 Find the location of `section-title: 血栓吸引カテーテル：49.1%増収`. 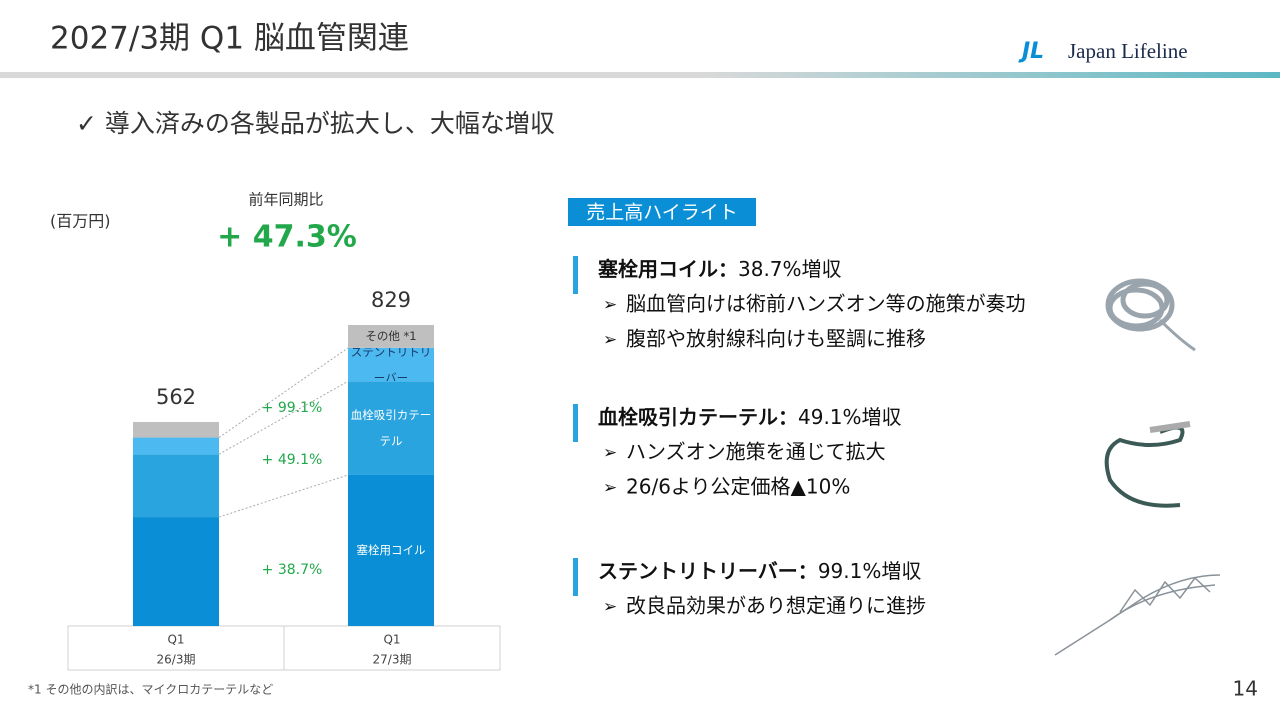

section-title: 血栓吸引カテーテル：49.1%増収 is located at coordinates (750, 417).